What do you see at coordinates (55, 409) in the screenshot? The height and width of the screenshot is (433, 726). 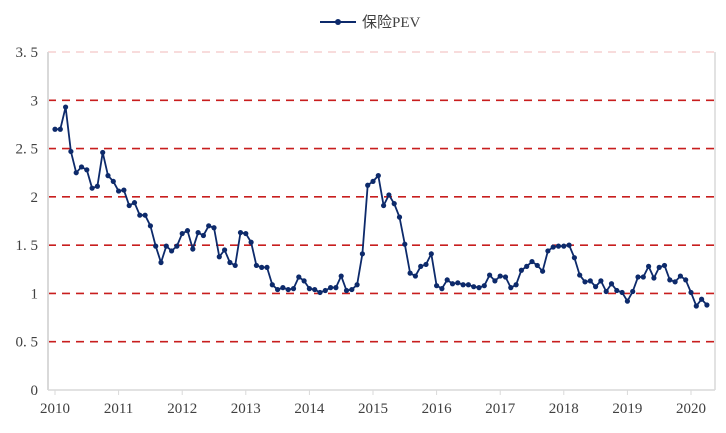 I see `x-tick-label: 2010` at bounding box center [55, 409].